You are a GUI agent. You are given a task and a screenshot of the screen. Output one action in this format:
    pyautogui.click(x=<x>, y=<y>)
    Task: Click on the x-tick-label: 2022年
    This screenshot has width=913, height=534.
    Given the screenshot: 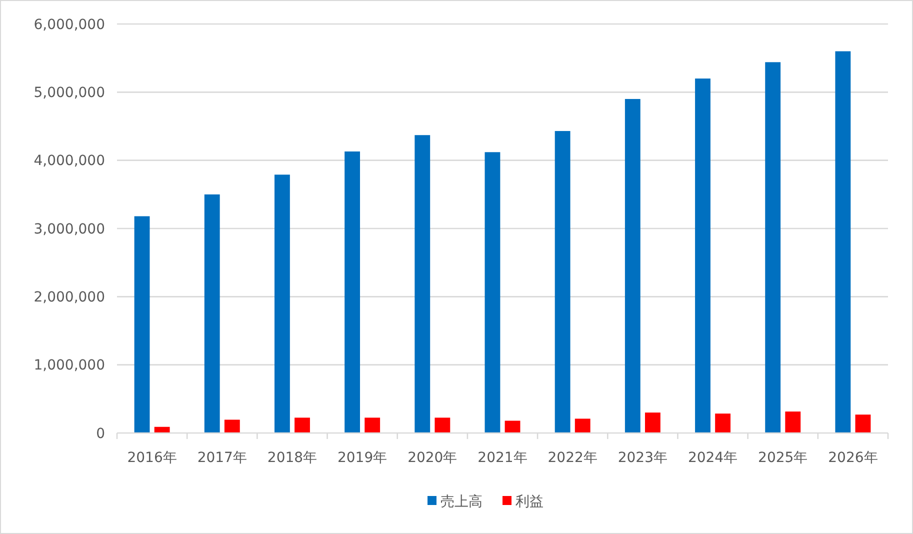 What is the action you would take?
    pyautogui.click(x=573, y=458)
    